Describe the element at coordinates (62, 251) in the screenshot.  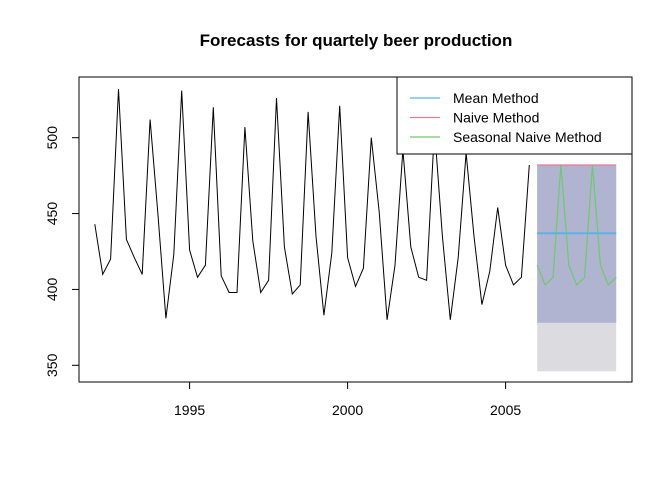
I see `y-axis: 350 400 450 500` at that location.